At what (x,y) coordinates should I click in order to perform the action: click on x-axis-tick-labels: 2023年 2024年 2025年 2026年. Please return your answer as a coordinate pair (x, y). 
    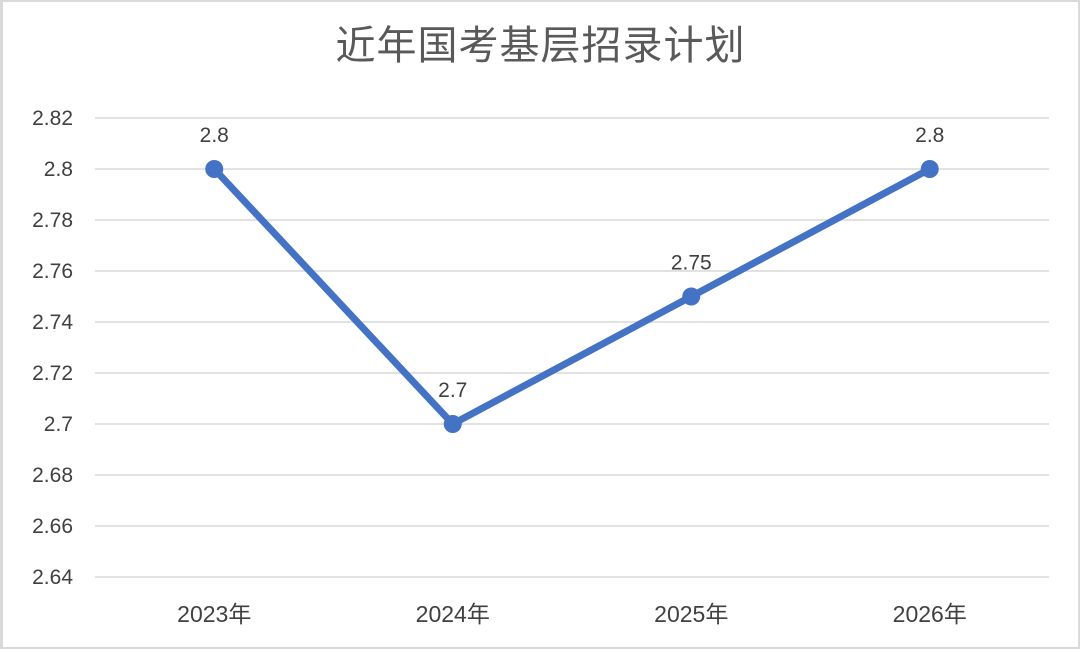
    Looking at the image, I should click on (572, 614).